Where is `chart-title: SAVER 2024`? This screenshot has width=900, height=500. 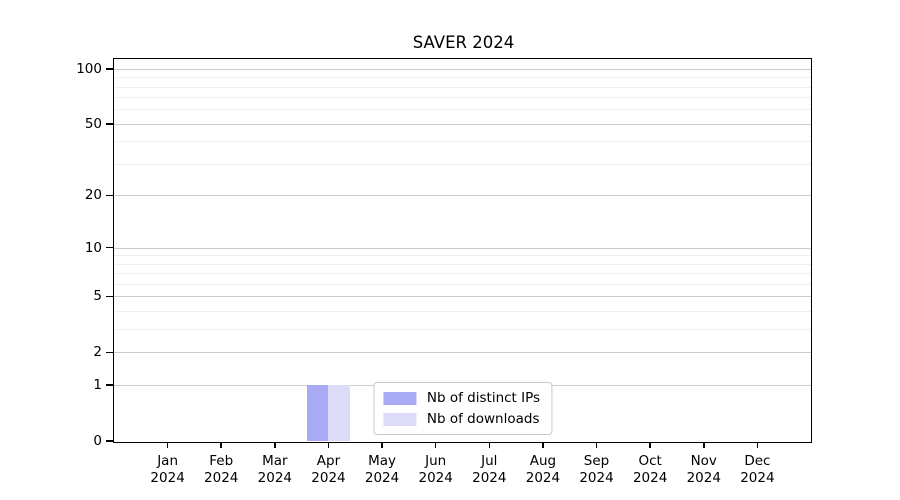
chart-title: SAVER 2024 is located at coordinates (463, 42).